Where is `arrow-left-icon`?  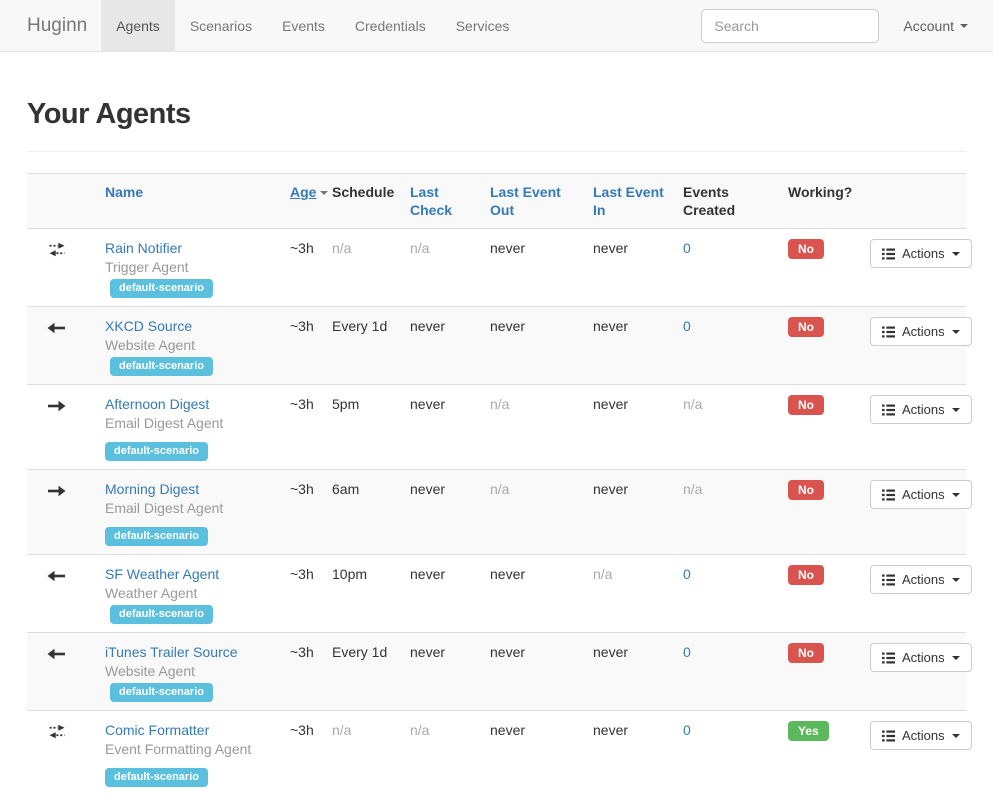 arrow-left-icon is located at coordinates (56, 329).